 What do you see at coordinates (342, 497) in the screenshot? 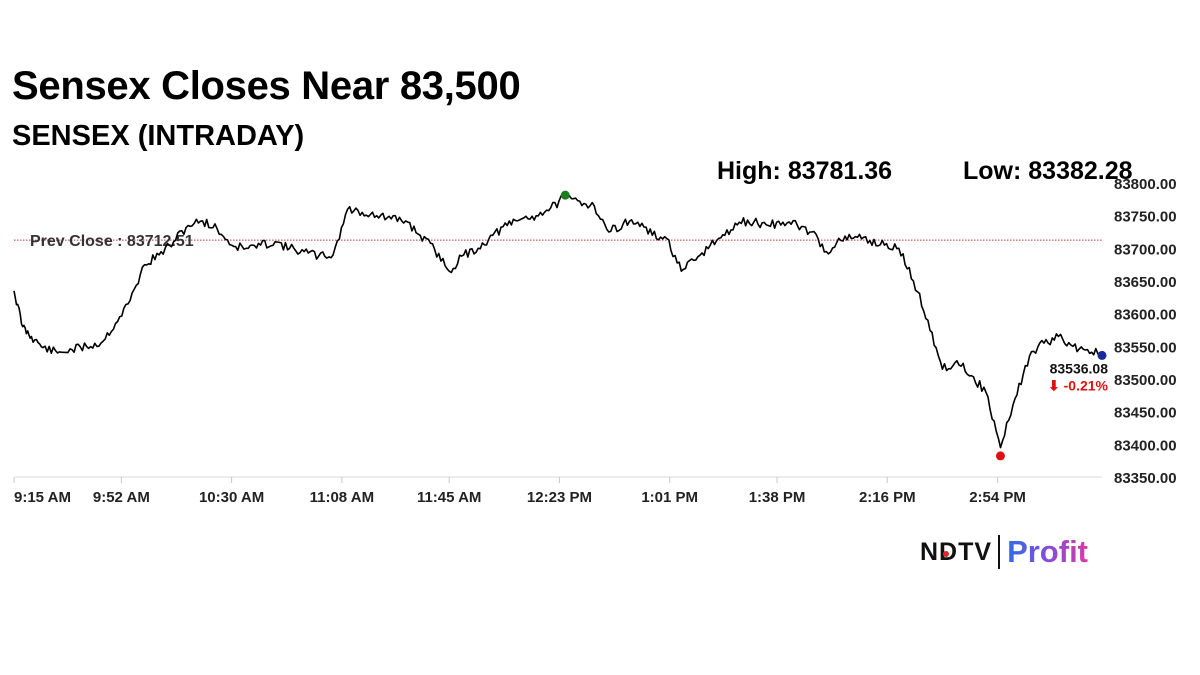
I see `x-tick-label: 11:08 AM` at bounding box center [342, 497].